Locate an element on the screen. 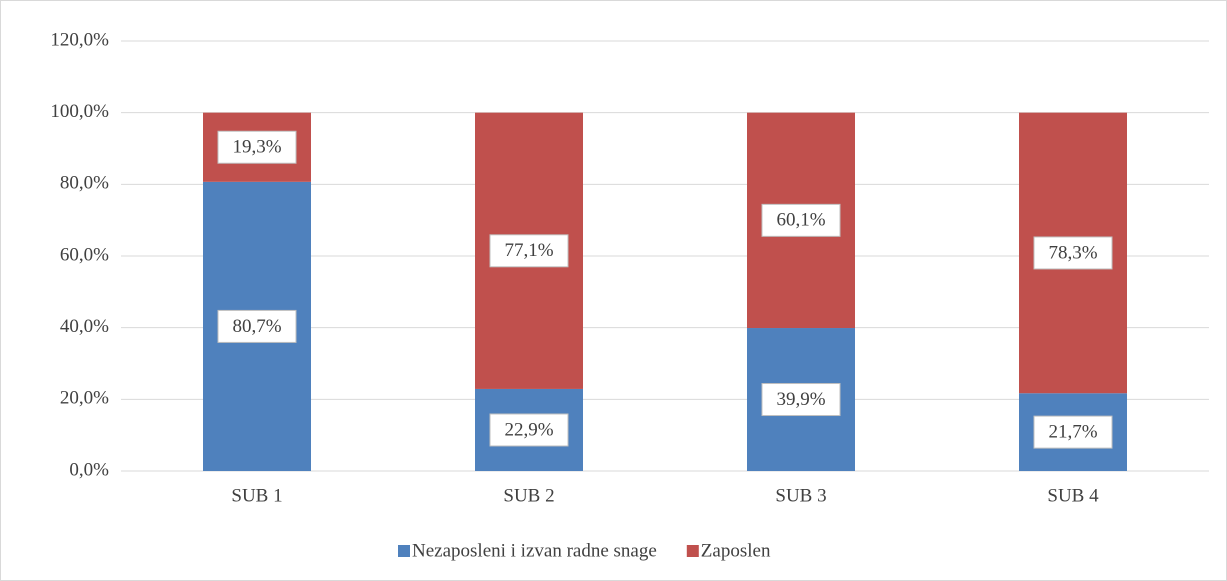  data-label: 22,9% is located at coordinates (528, 429).